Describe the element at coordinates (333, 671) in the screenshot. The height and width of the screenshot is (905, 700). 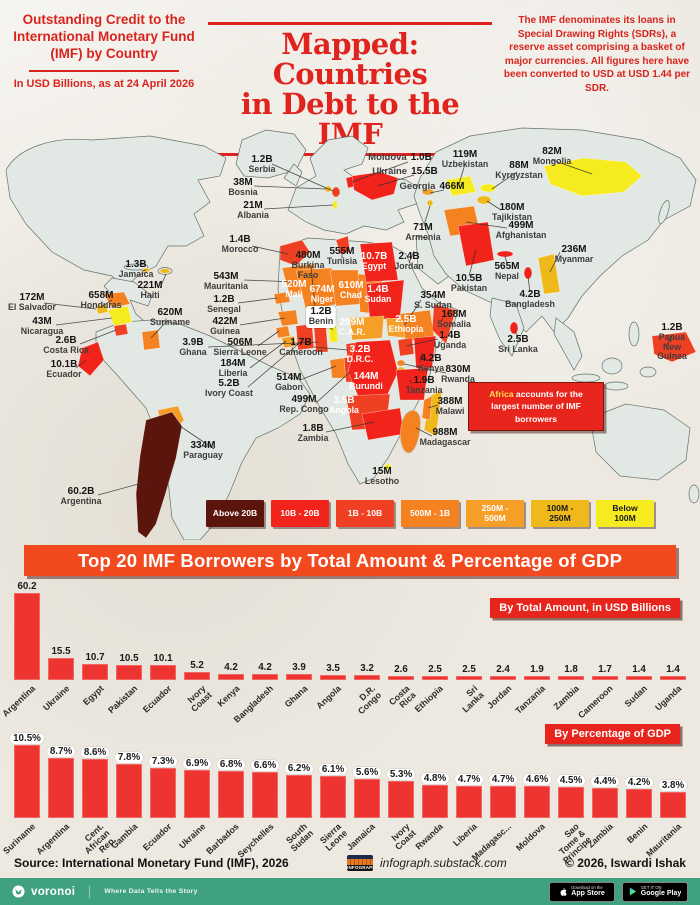
I see `bar-angola: 3.5` at that location.